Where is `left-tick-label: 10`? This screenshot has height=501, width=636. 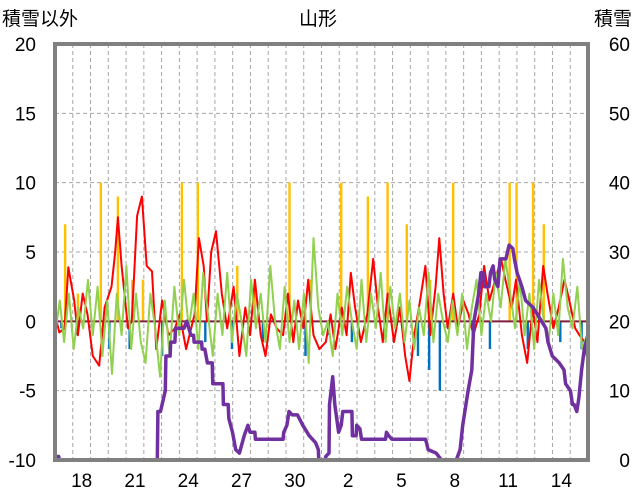
left-tick-label: 10 is located at coordinates (25, 184).